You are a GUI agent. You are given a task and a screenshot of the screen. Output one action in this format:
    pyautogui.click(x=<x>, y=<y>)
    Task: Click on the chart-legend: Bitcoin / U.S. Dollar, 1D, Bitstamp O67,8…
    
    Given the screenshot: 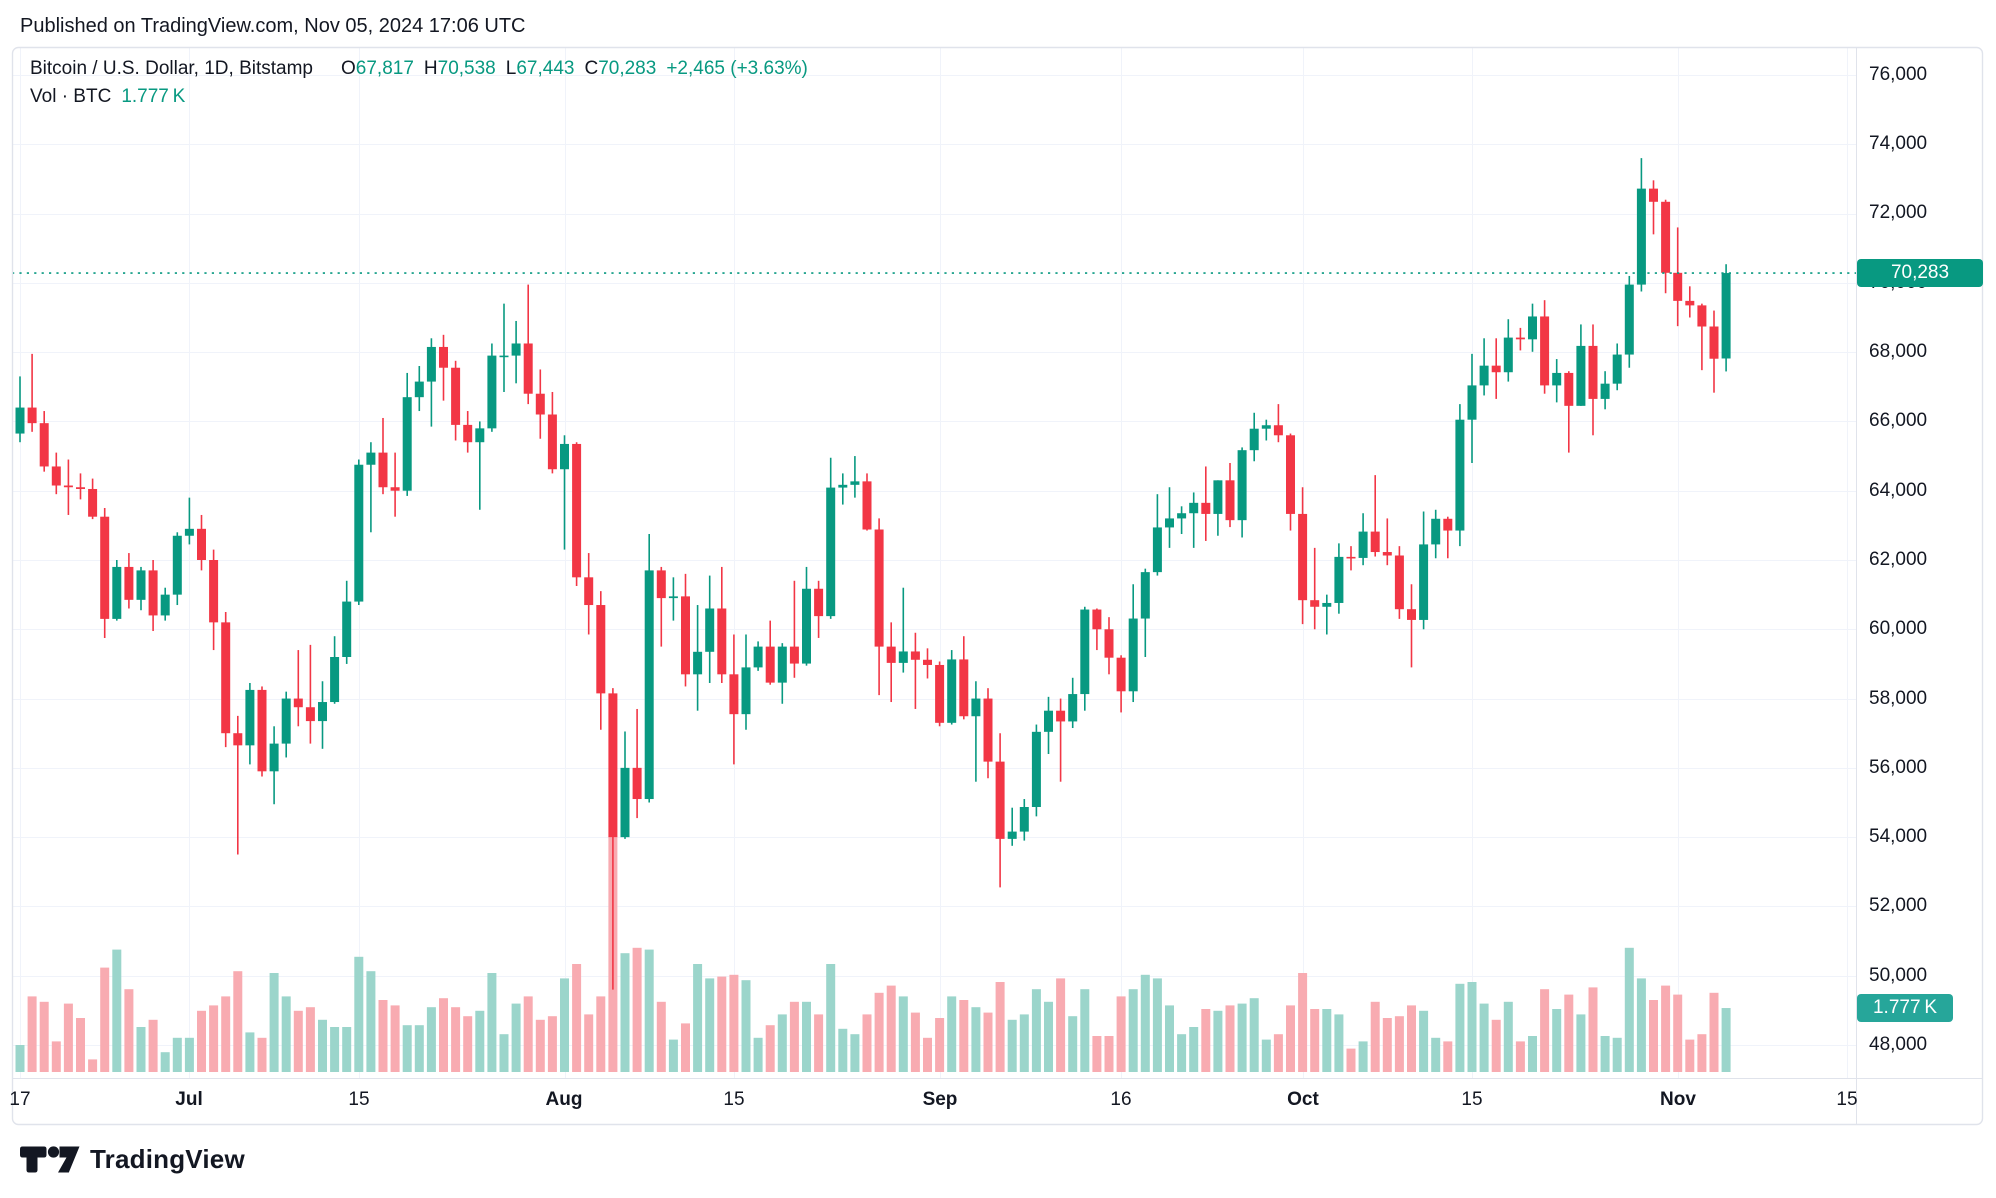 What is the action you would take?
    pyautogui.click(x=419, y=69)
    